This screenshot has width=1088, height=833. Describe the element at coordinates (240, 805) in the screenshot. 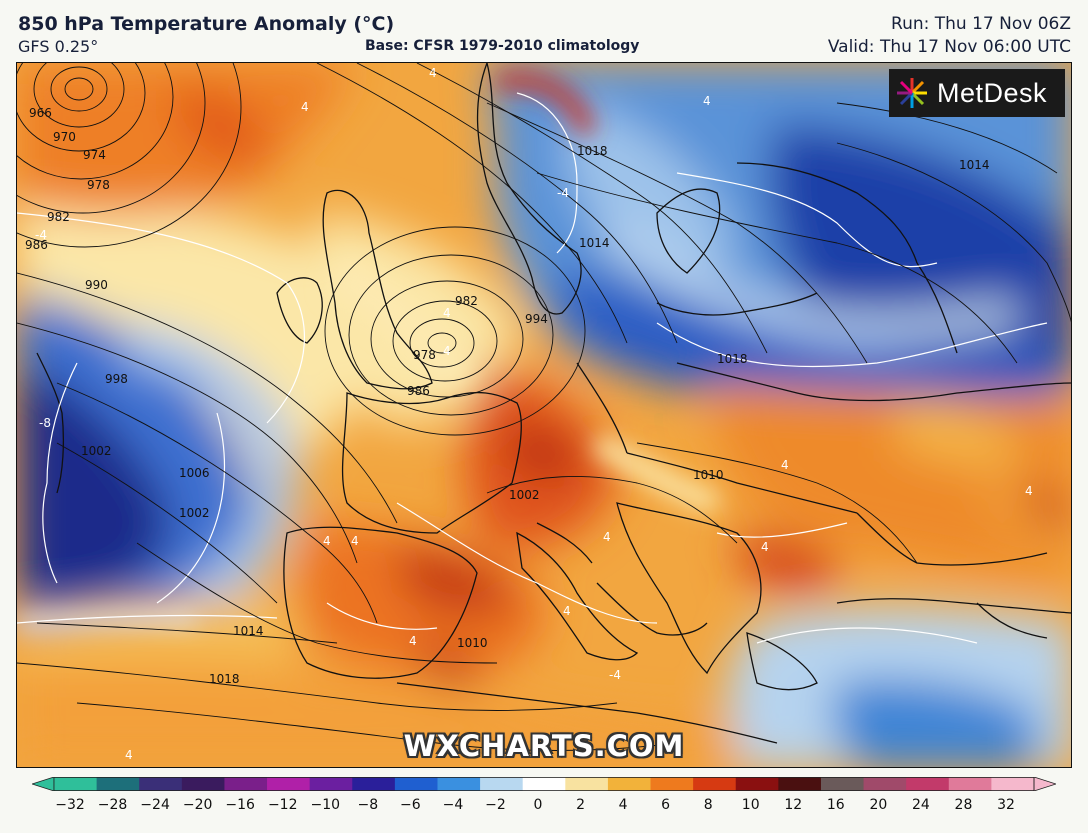

I see `colorbar-tick-label: −16` at that location.